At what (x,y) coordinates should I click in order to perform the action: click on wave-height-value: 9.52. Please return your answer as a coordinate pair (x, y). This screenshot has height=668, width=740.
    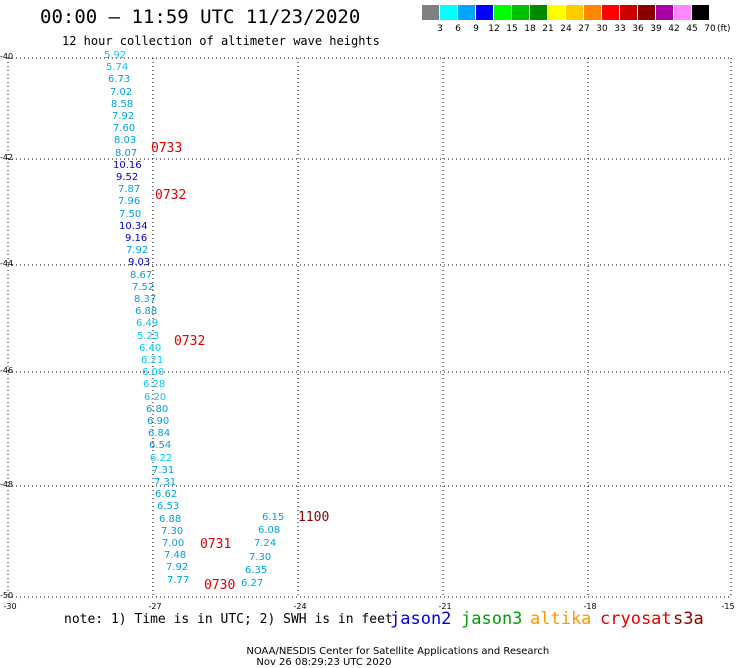
    Looking at the image, I should click on (127, 177).